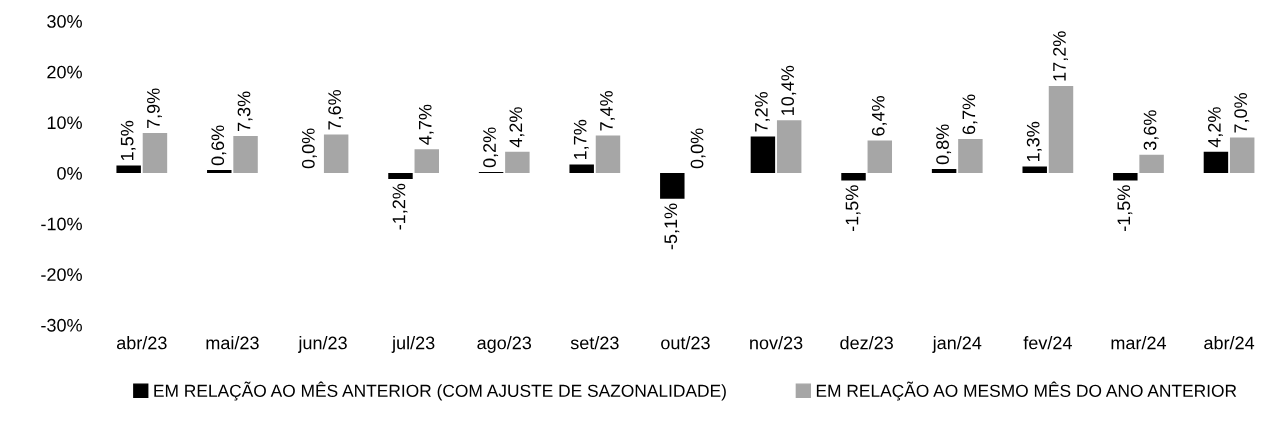  What do you see at coordinates (1242, 113) in the screenshot?
I see `data-label: 7,0%` at bounding box center [1242, 113].